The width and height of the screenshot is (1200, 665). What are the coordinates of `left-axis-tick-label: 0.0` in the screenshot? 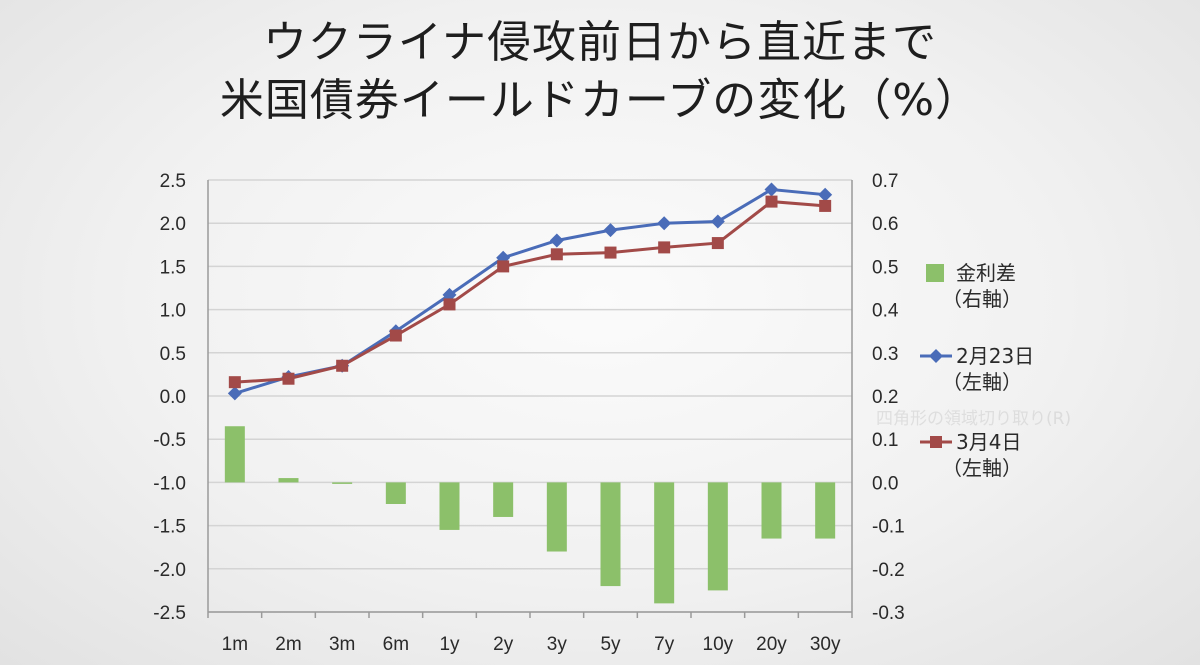 It's located at (173, 397).